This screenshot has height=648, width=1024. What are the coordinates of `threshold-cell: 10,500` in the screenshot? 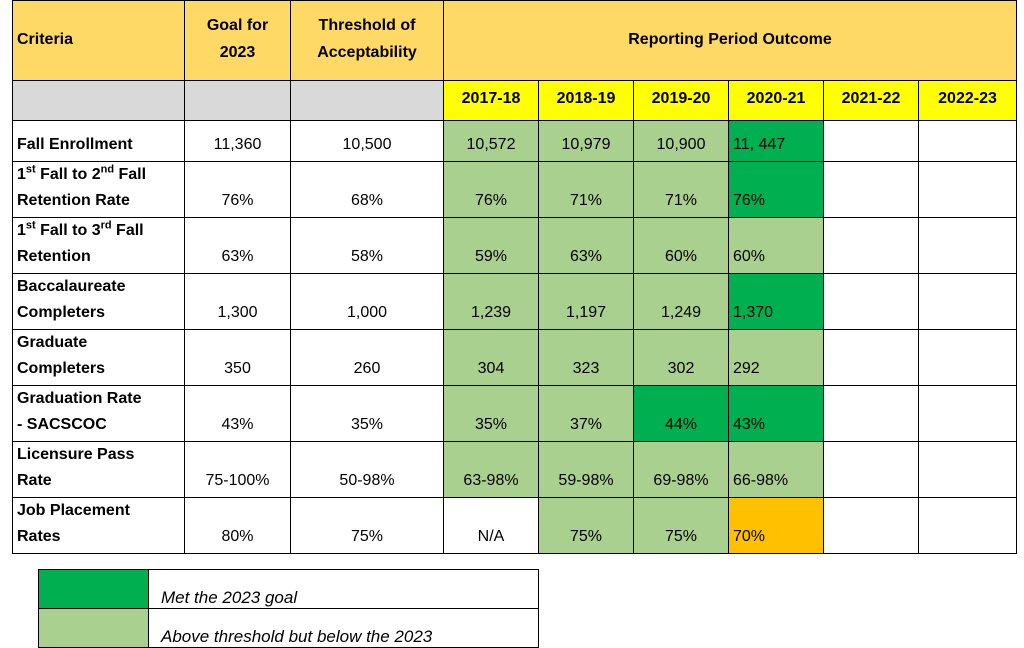 It's located at (367, 141).